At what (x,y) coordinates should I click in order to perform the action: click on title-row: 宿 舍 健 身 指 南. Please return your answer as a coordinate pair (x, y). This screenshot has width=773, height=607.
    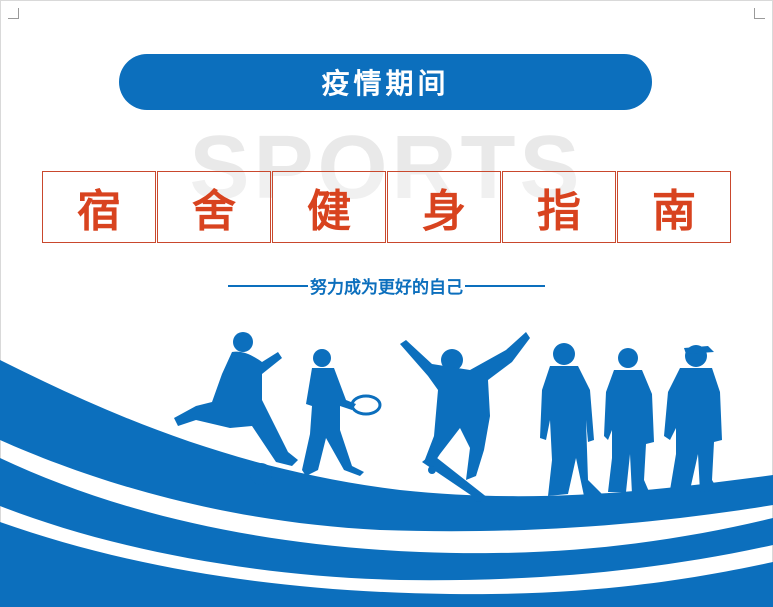
    Looking at the image, I should click on (387, 207).